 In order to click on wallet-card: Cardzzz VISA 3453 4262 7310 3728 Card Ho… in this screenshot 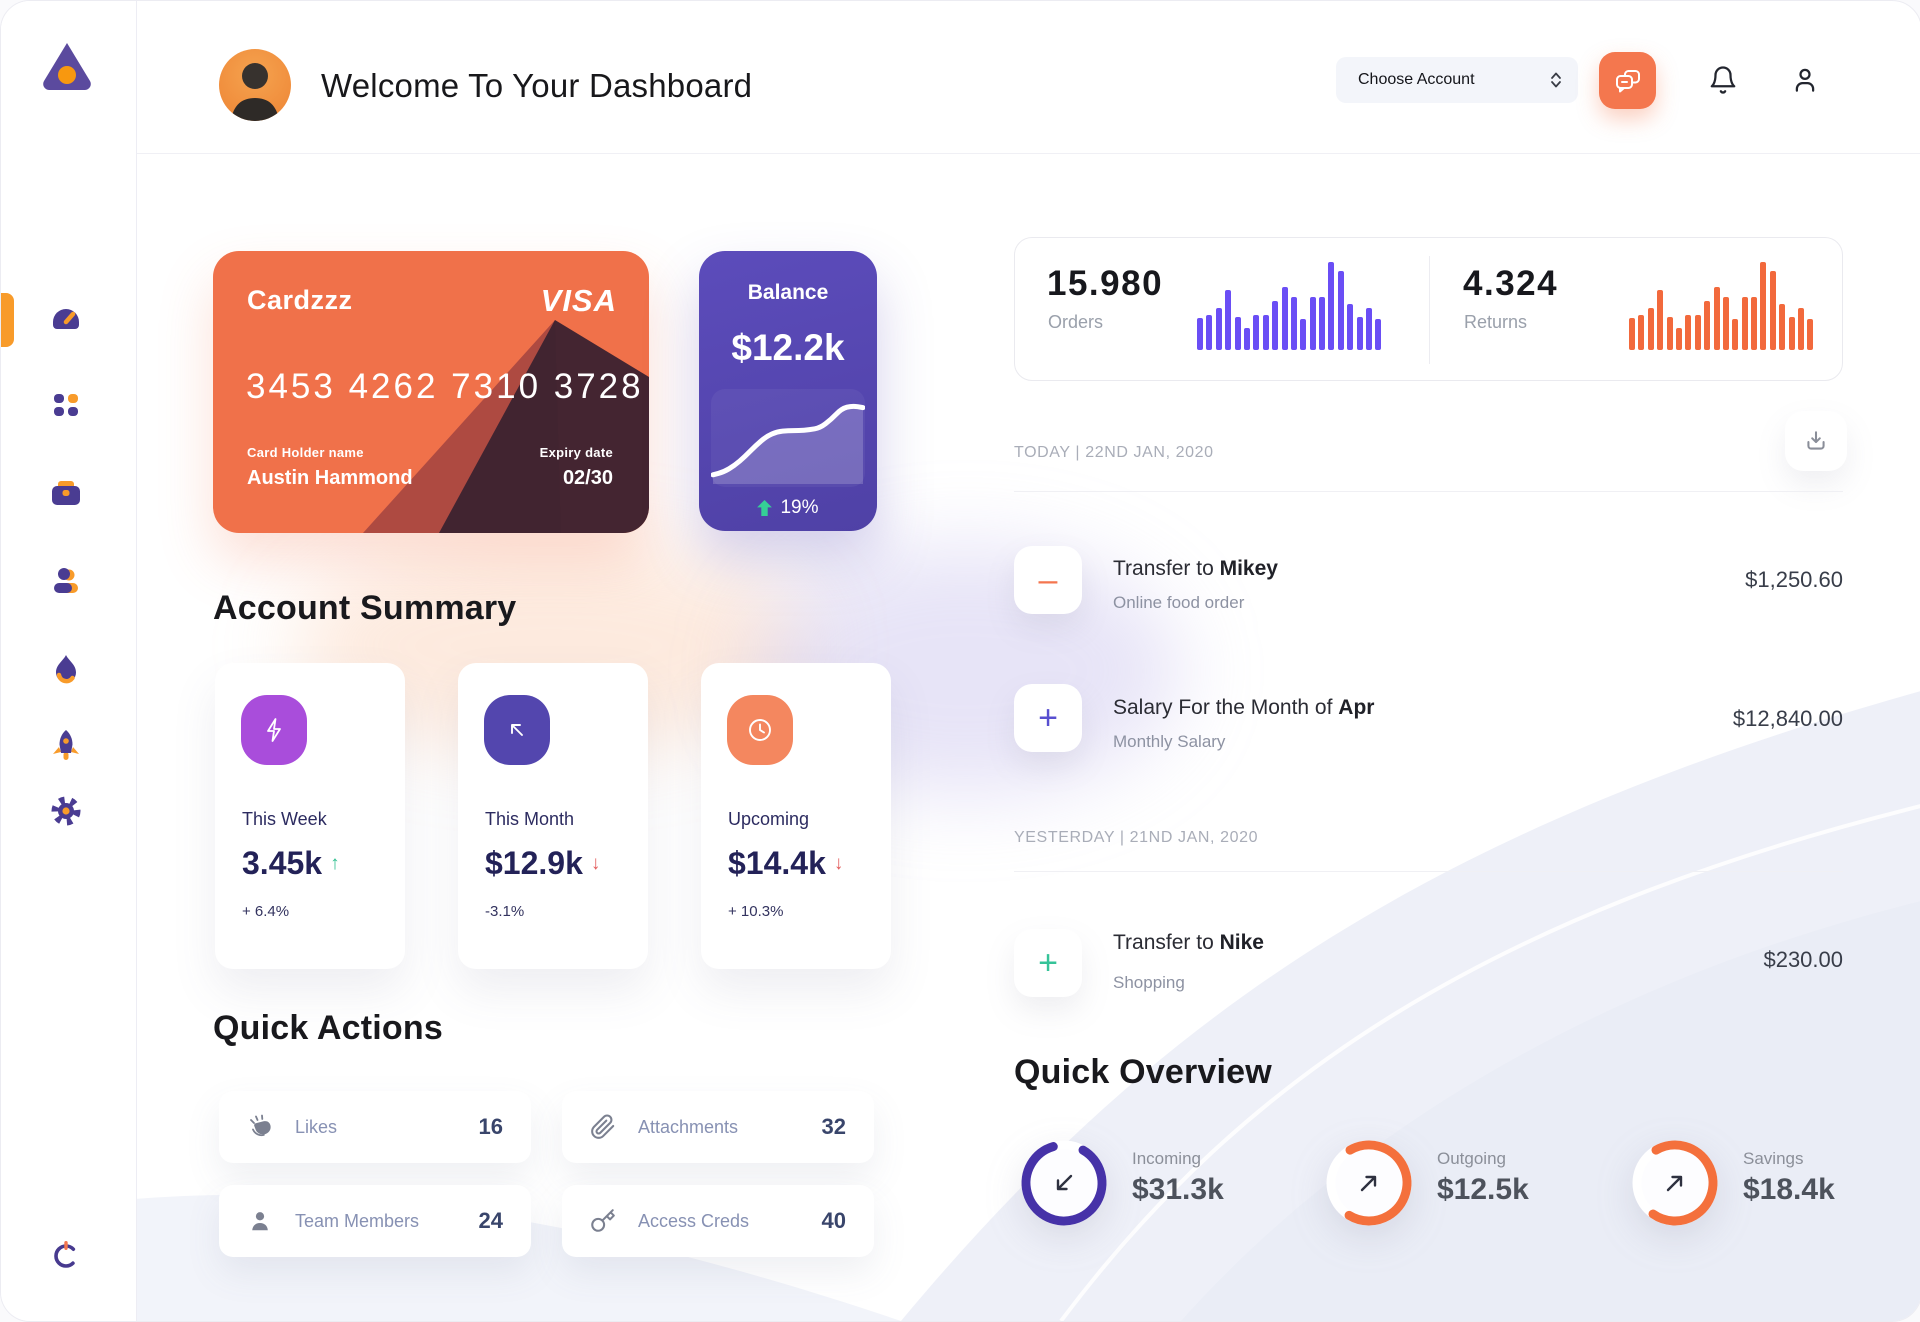, I will do `click(431, 392)`.